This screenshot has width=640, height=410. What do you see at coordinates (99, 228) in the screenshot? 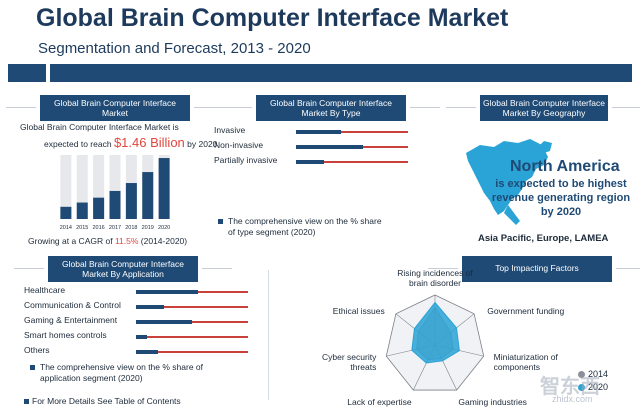
I see `bar-tick-label: 2016` at bounding box center [99, 228].